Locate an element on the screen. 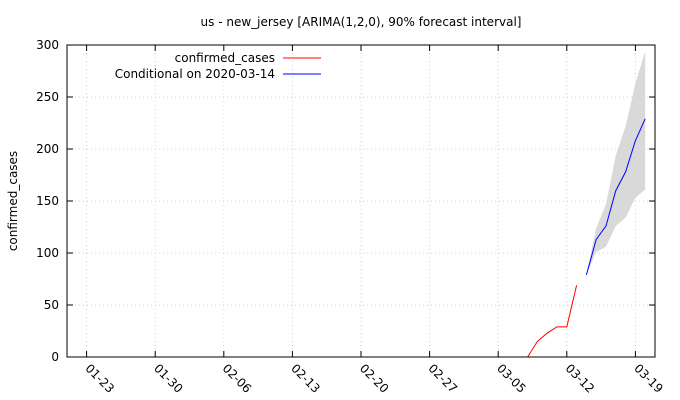 The image size is (680, 400). forecast-interval-area is located at coordinates (616, 163).